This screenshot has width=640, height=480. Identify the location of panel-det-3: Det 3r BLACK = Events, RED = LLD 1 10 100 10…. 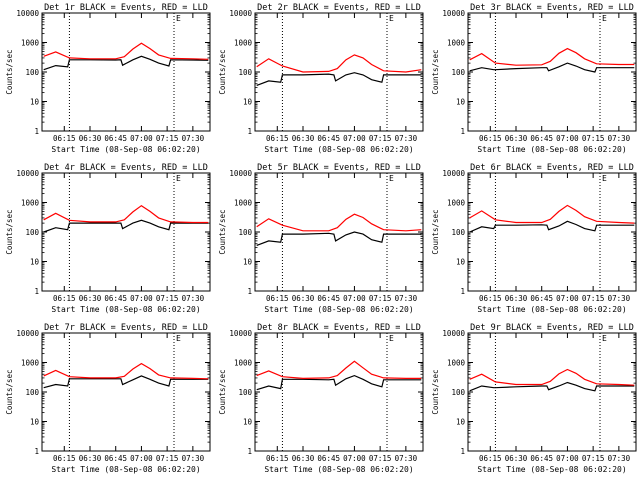
(534, 78).